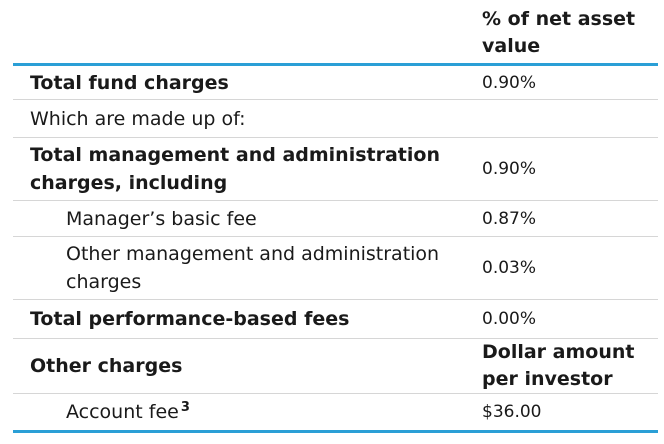  What do you see at coordinates (335, 366) in the screenshot?
I see `row-other-charges: Other charges Dollar amount per investor` at bounding box center [335, 366].